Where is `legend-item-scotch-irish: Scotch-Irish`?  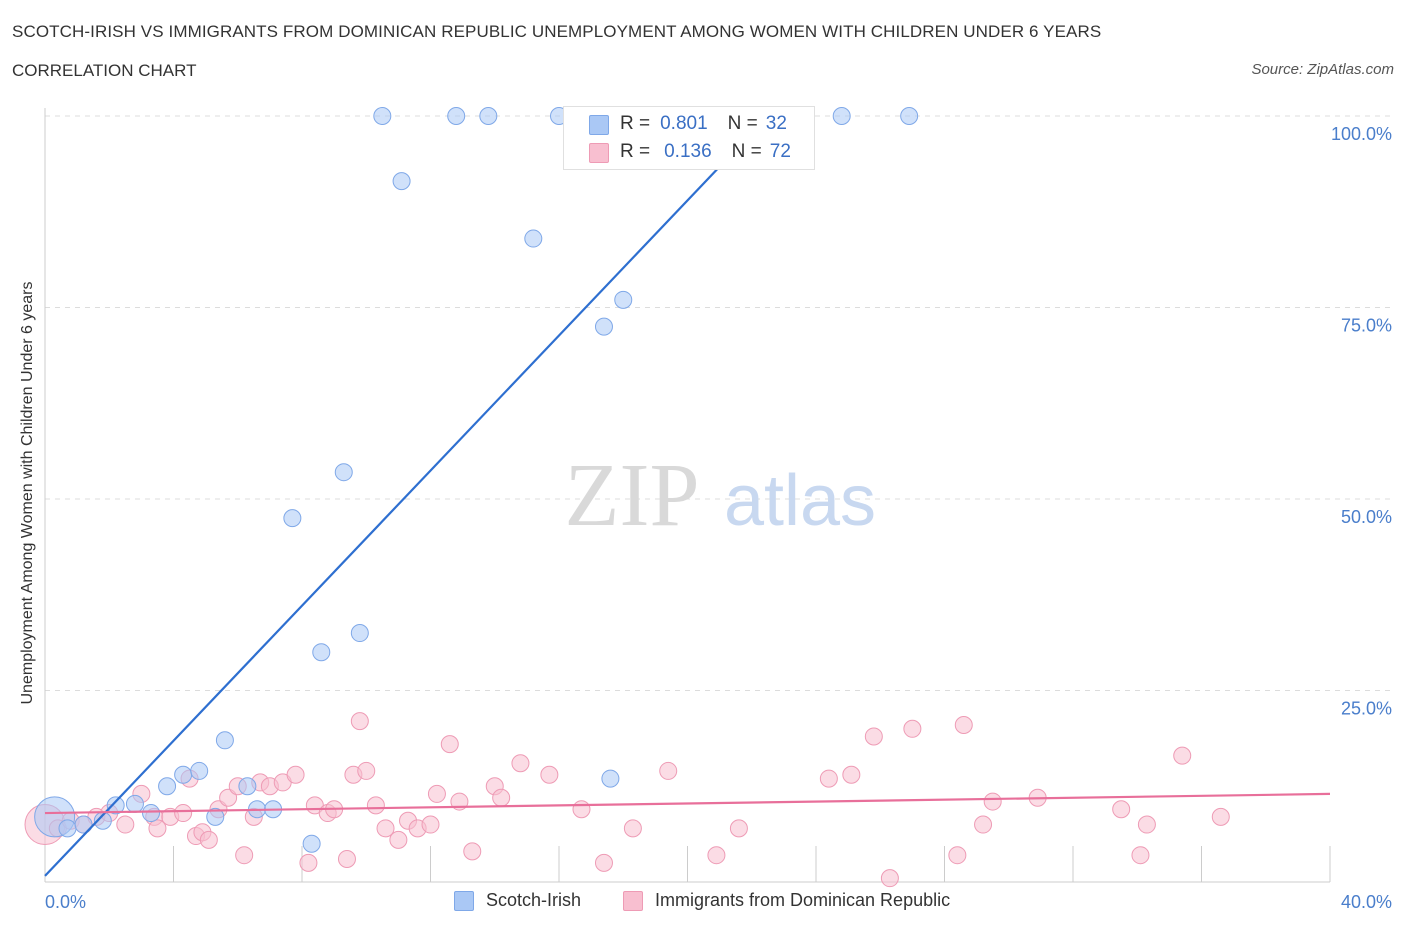
legend-item-scotch-irish: Scotch-Irish is located at coordinates (517, 900).